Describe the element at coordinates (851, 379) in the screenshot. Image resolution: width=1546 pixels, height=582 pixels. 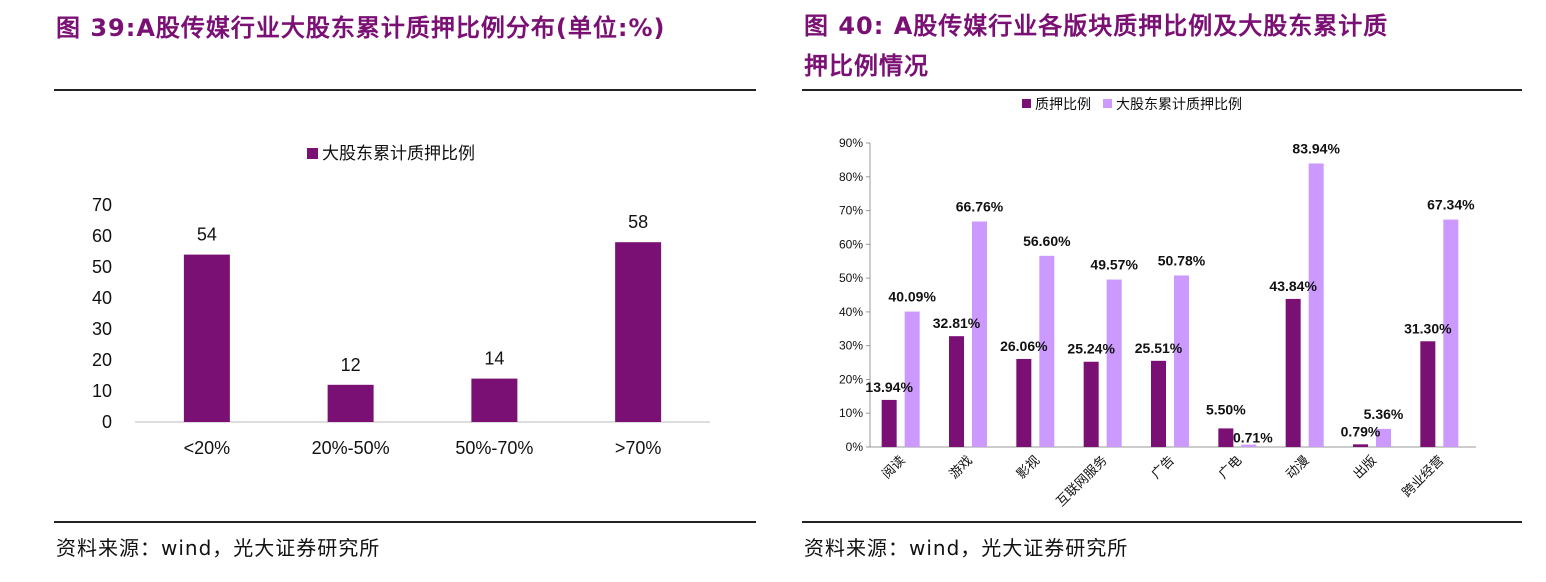
I see `y-tick-label: 20%` at that location.